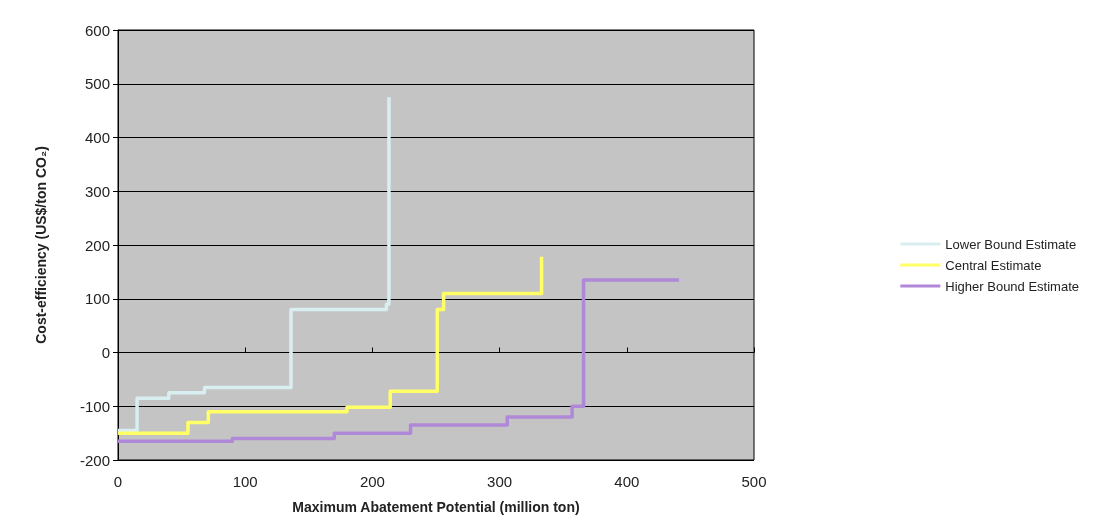 The image size is (1102, 530). Describe the element at coordinates (372, 481) in the screenshot. I see `x-tick-label: 200` at that location.